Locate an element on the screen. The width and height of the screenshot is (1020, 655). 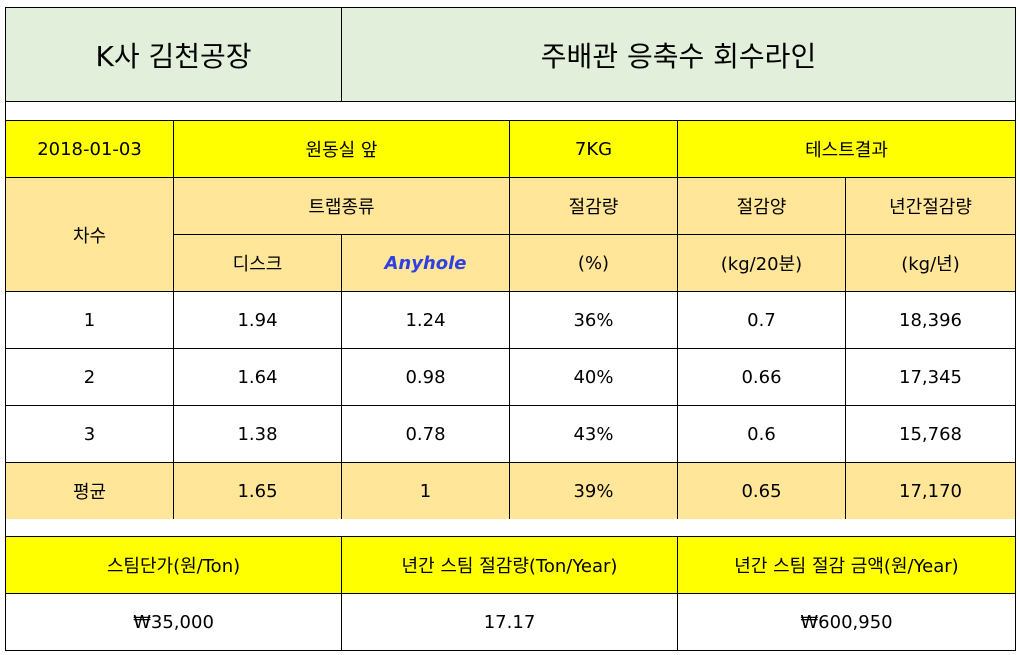
steam-price-value: ₩35,000 is located at coordinates (173, 622).